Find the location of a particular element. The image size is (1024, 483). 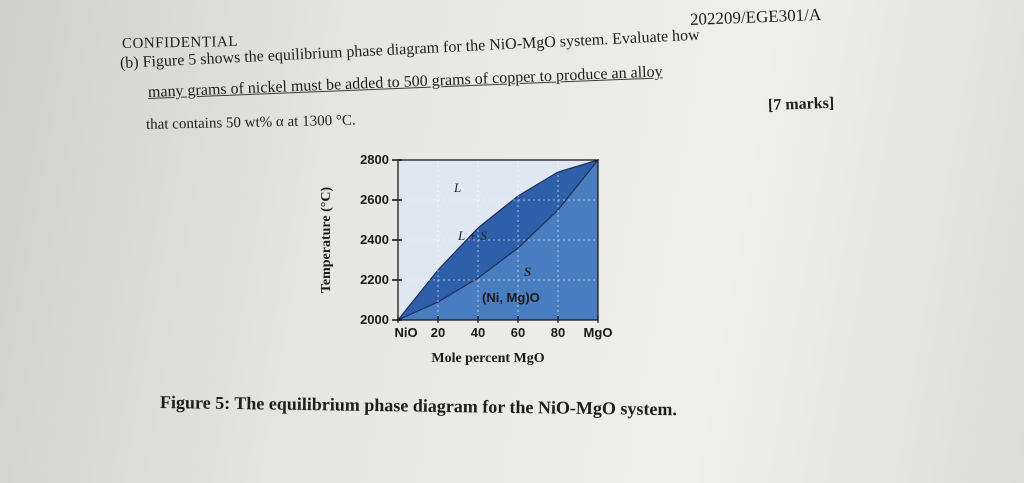

x-tick-label: MgO is located at coordinates (598, 332).